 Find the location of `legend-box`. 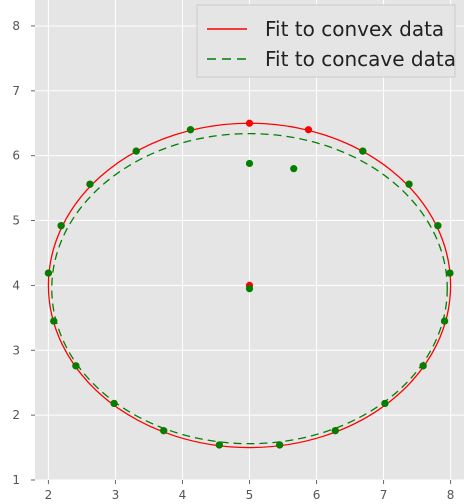

legend-box is located at coordinates (326, 41).